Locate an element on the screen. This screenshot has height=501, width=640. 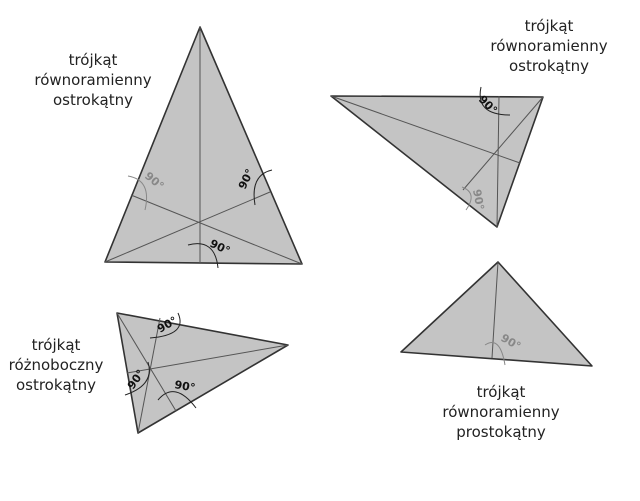
label-triangle-4: trójkąt równoramienny prostokątny is located at coordinates (501, 412).